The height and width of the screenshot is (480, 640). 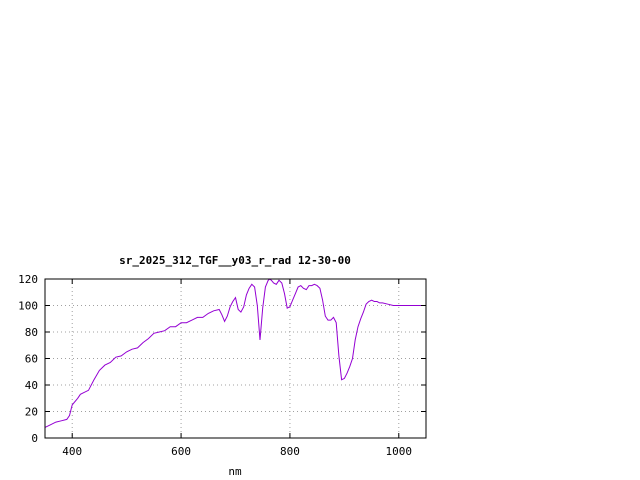 What do you see at coordinates (235, 260) in the screenshot?
I see `chart-title: sr_2025_312_TGF__y03_r_rad 12-30-00` at bounding box center [235, 260].